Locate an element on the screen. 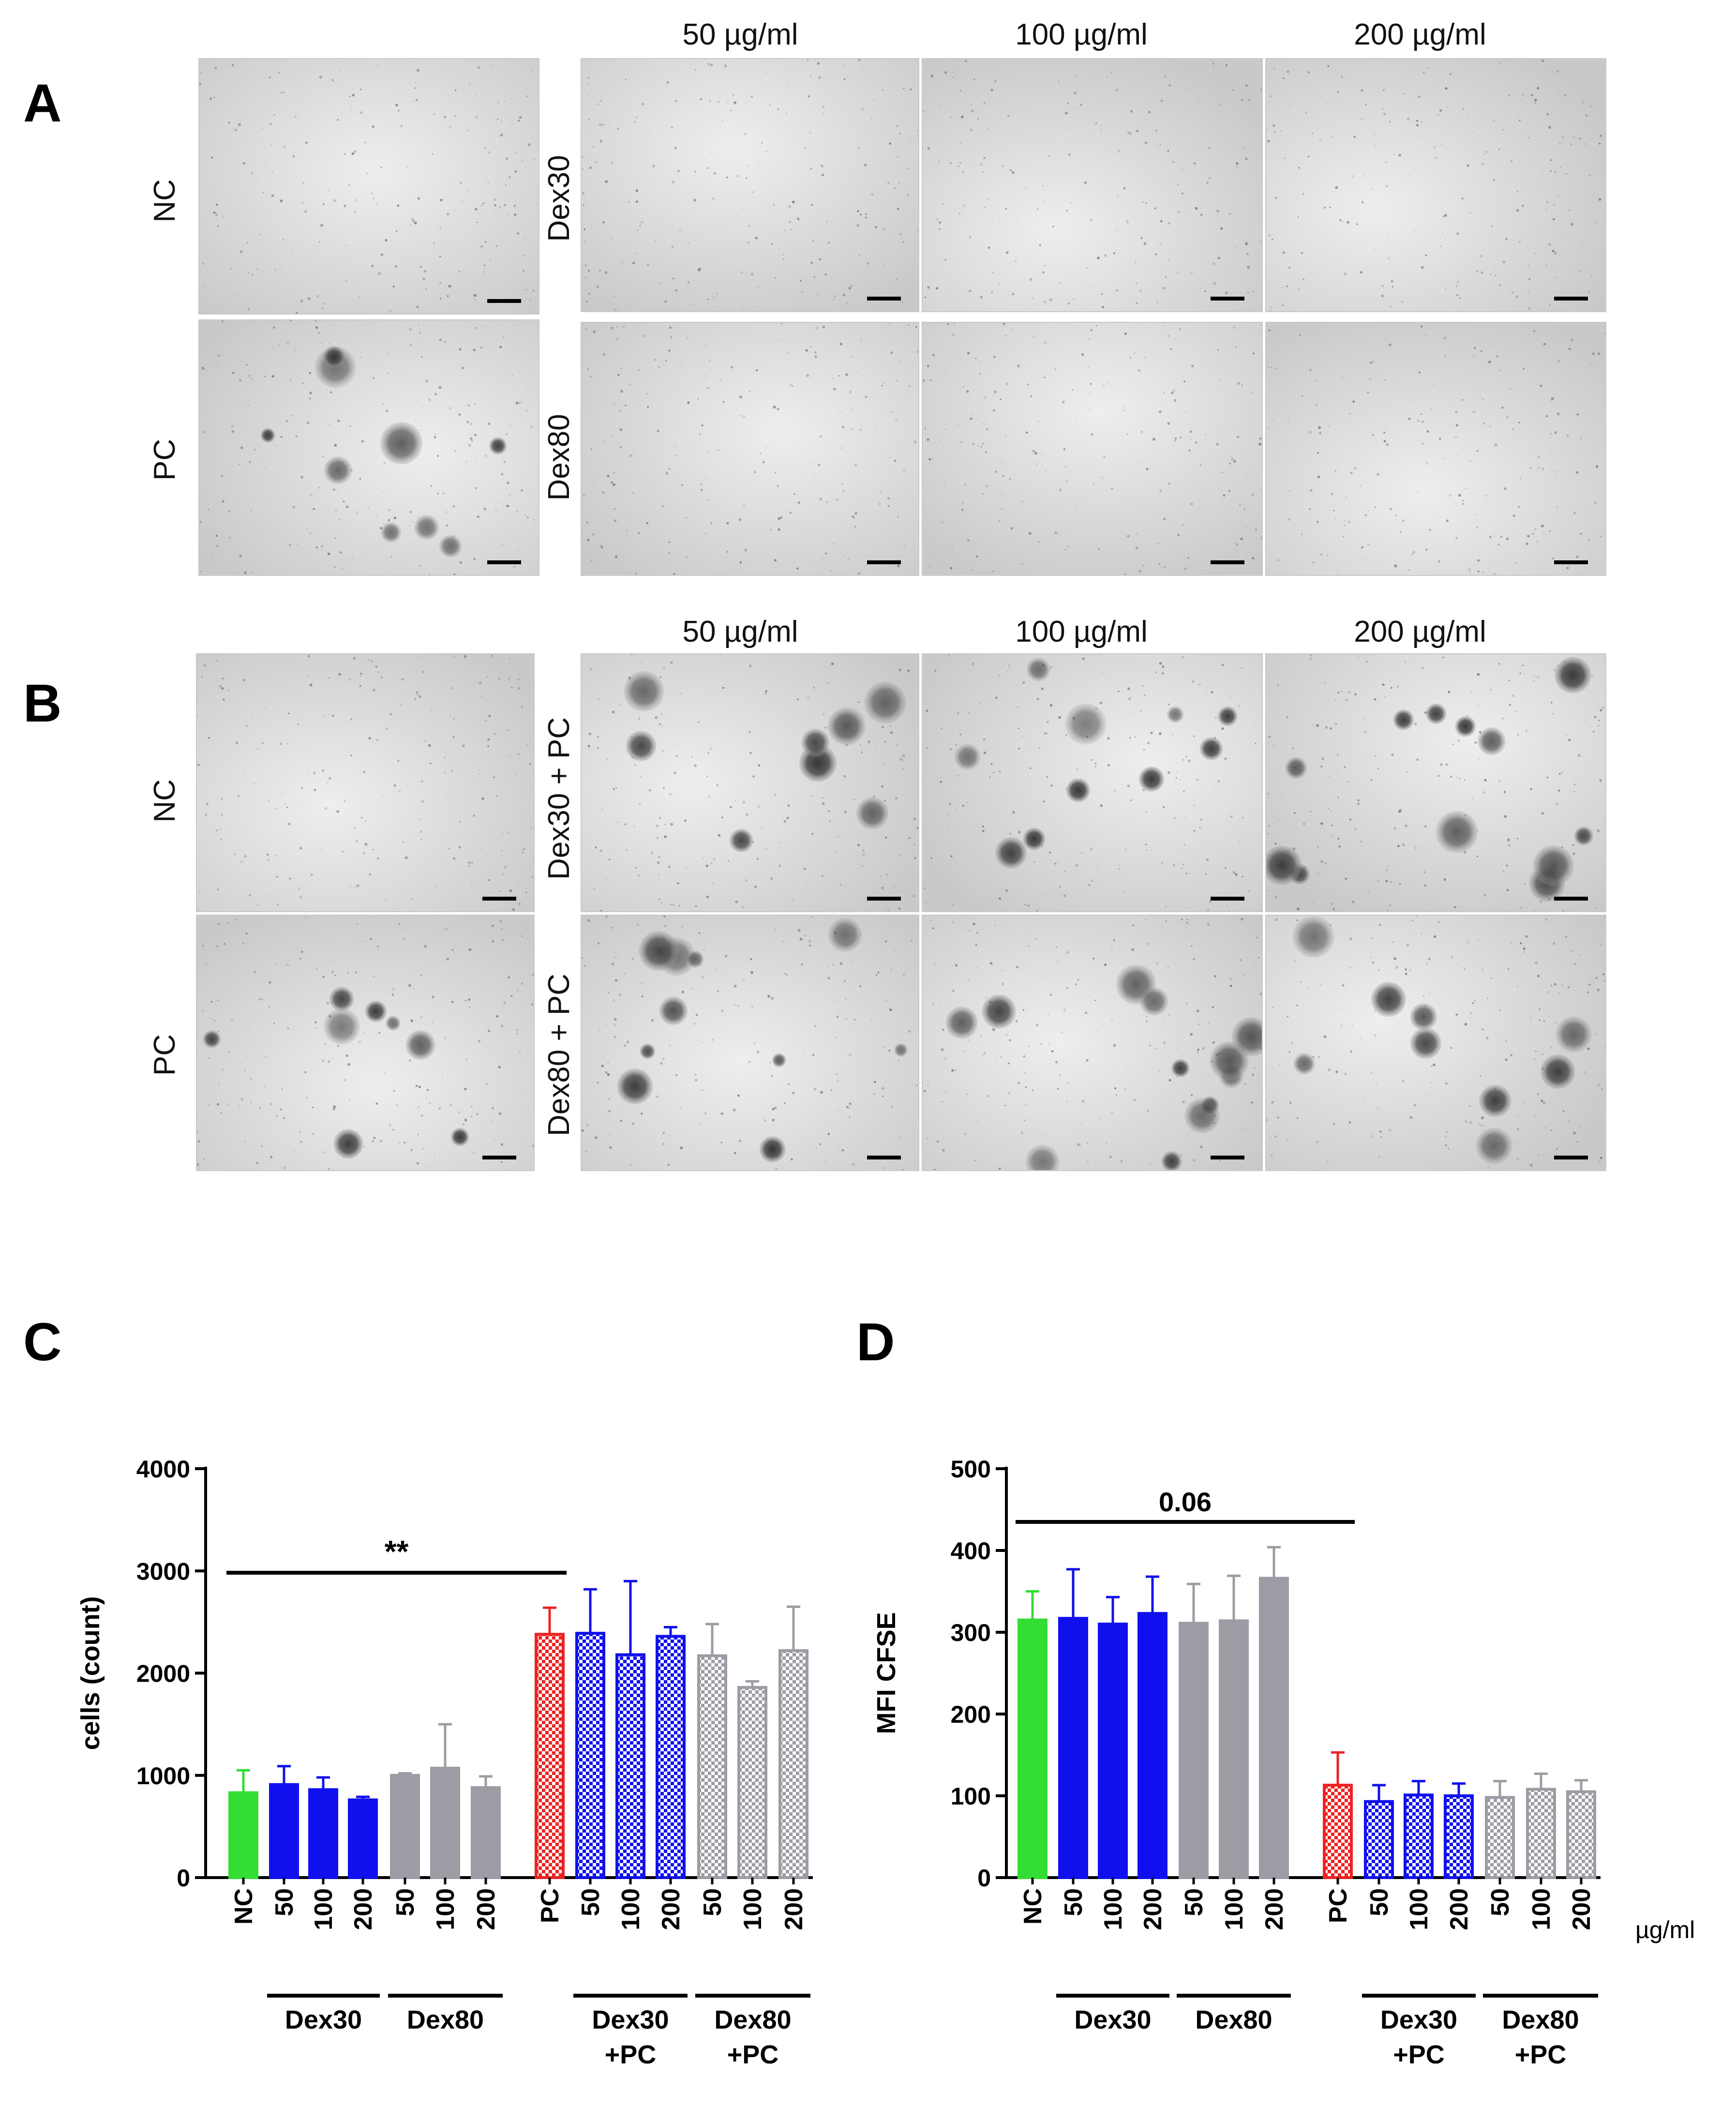 The width and height of the screenshot is (1736, 2106). panel-a-col-100: 100 µg/ml is located at coordinates (1081, 34).